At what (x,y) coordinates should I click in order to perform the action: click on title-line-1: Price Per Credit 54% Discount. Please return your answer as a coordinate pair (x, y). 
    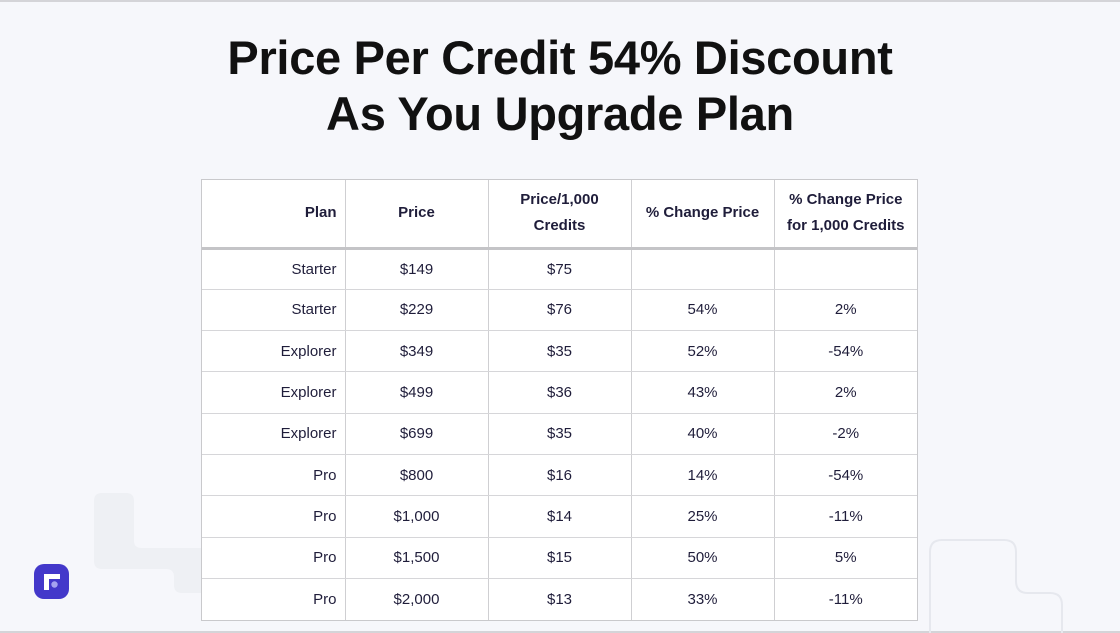
    Looking at the image, I should click on (560, 57).